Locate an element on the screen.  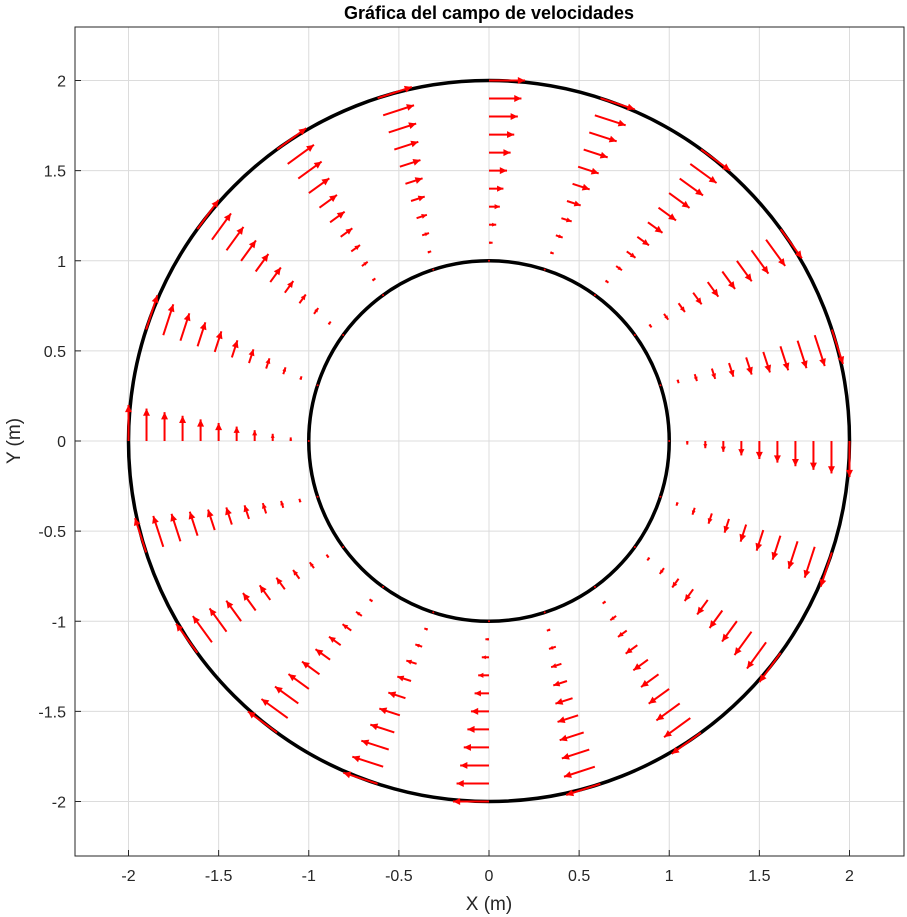
chart-title: Gráfica del campo de velocidades is located at coordinates (489, 13).